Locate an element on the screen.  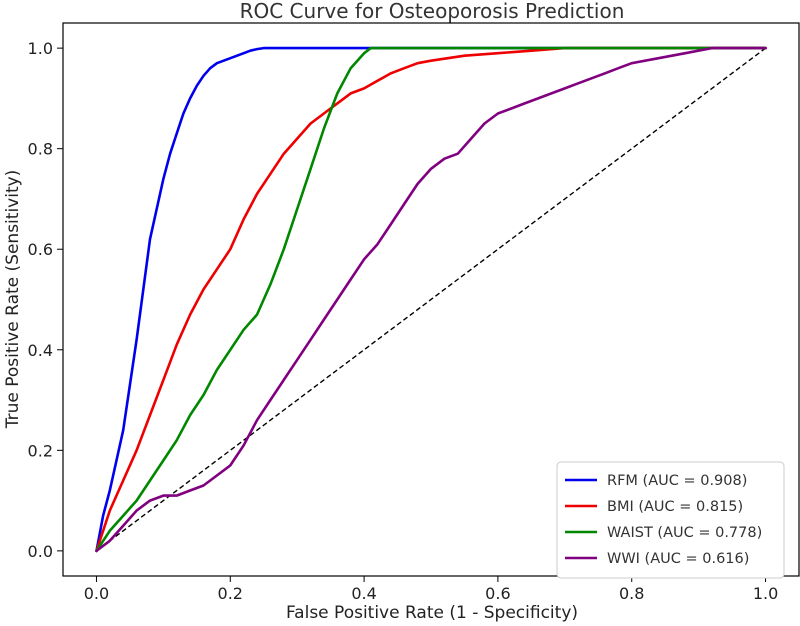
x-tick-label: 1.0 is located at coordinates (765, 593).